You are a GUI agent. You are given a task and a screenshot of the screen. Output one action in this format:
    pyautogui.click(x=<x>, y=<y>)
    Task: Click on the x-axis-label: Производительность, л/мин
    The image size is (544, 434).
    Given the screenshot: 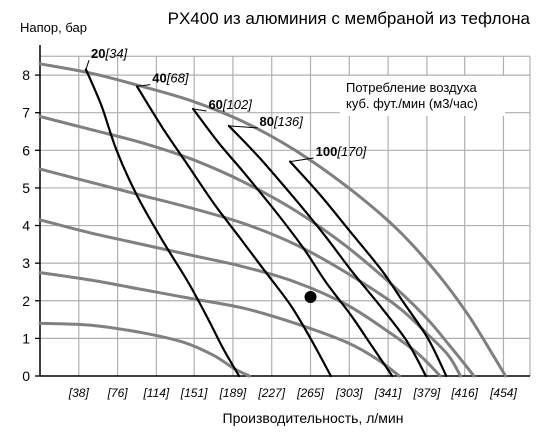 What is the action you would take?
    pyautogui.click(x=313, y=418)
    